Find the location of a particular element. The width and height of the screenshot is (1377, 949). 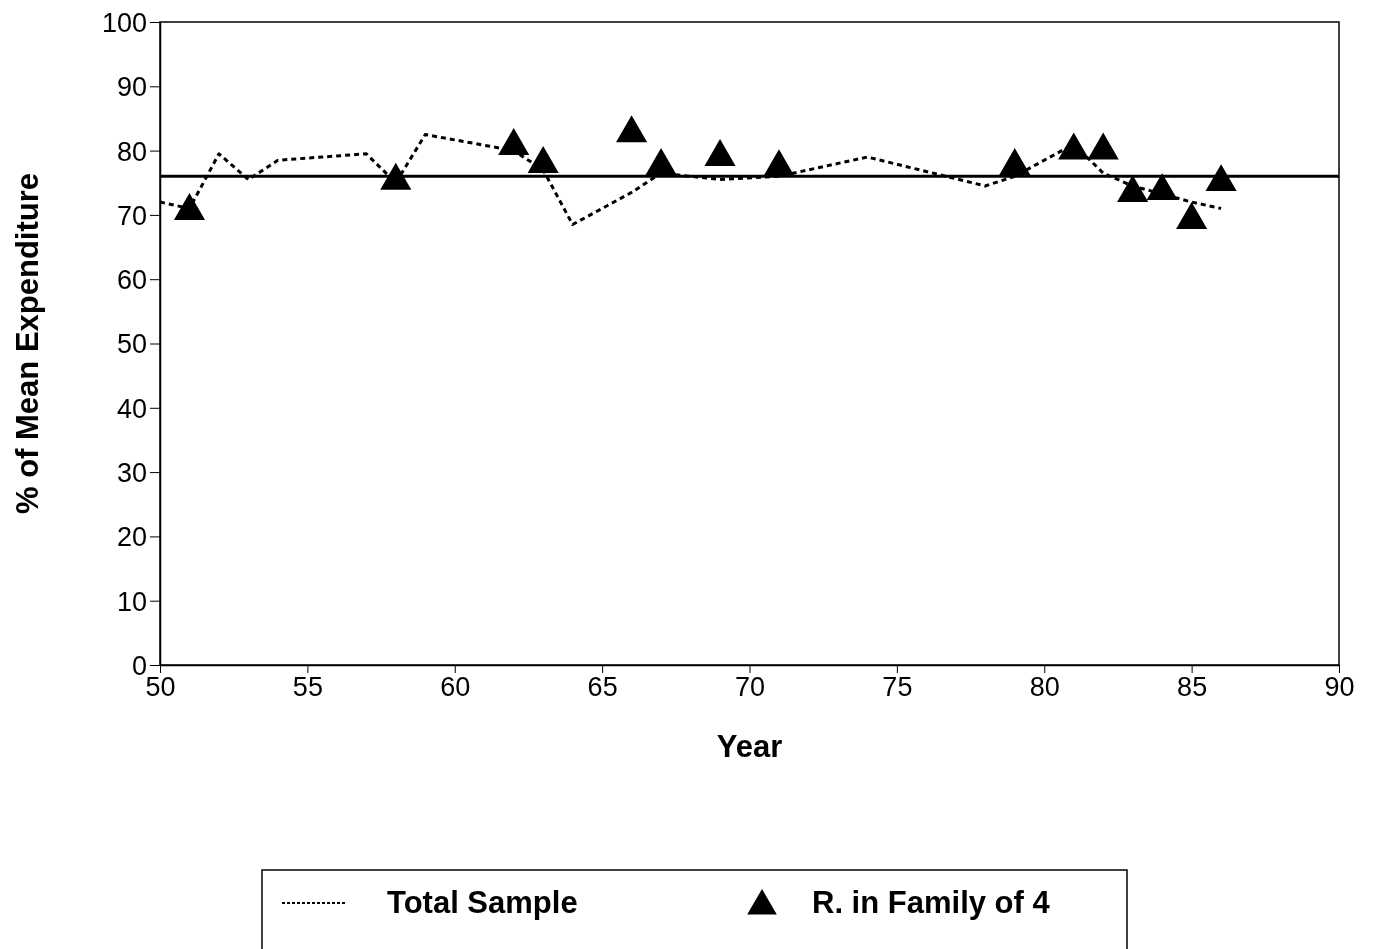

y-tick-label: 40 is located at coordinates (131, 408).